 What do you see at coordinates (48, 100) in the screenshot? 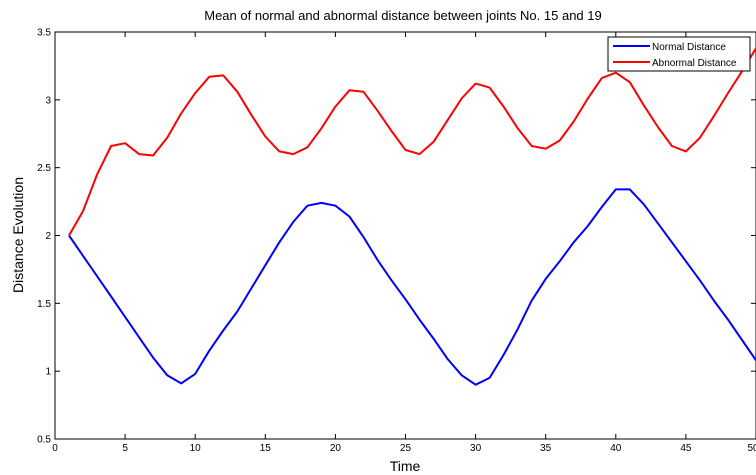
I see `y-tick-label: 3` at bounding box center [48, 100].